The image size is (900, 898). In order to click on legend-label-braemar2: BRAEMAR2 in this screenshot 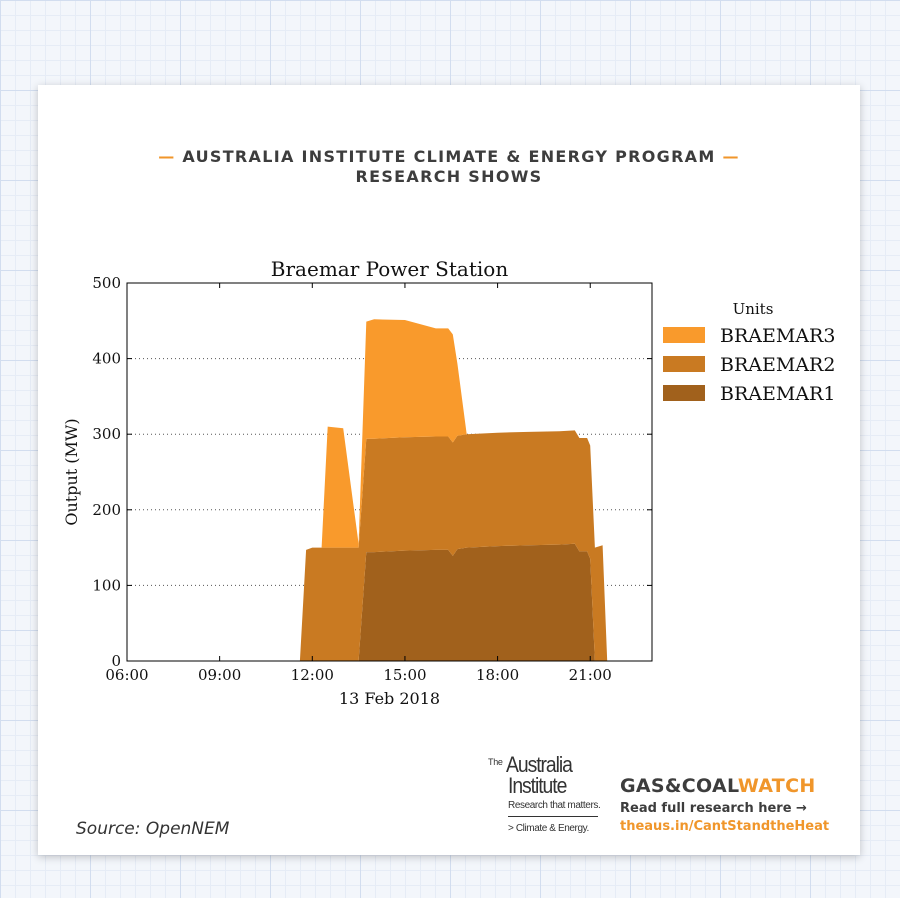, I will do `click(777, 365)`.